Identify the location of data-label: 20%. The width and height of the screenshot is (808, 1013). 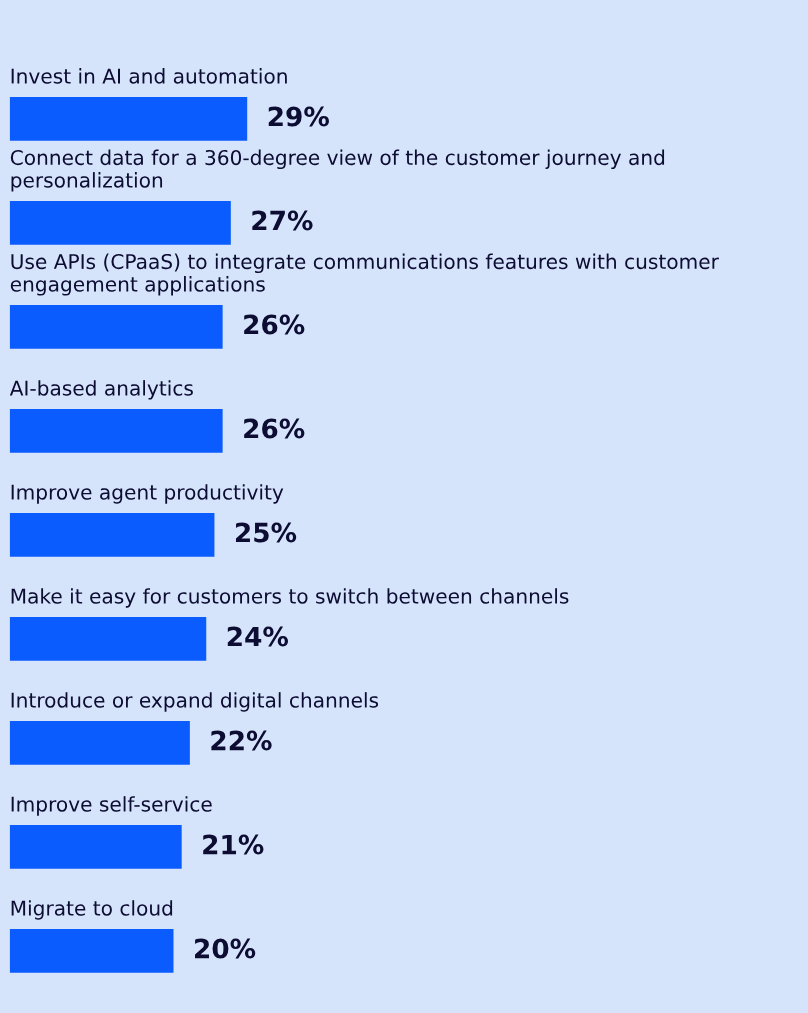
(225, 948).